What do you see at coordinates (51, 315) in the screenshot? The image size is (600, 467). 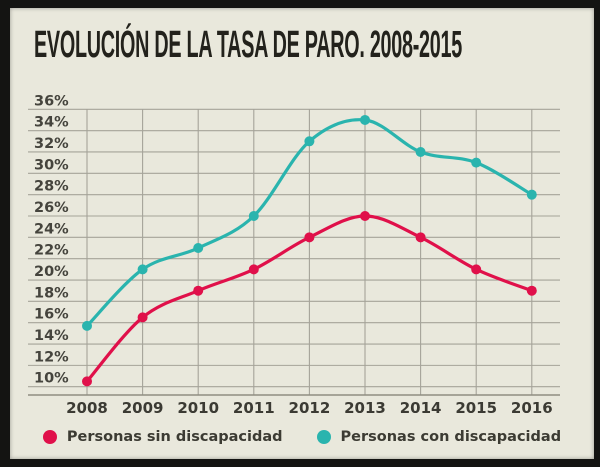 I see `y-tick-label: 16%` at bounding box center [51, 315].